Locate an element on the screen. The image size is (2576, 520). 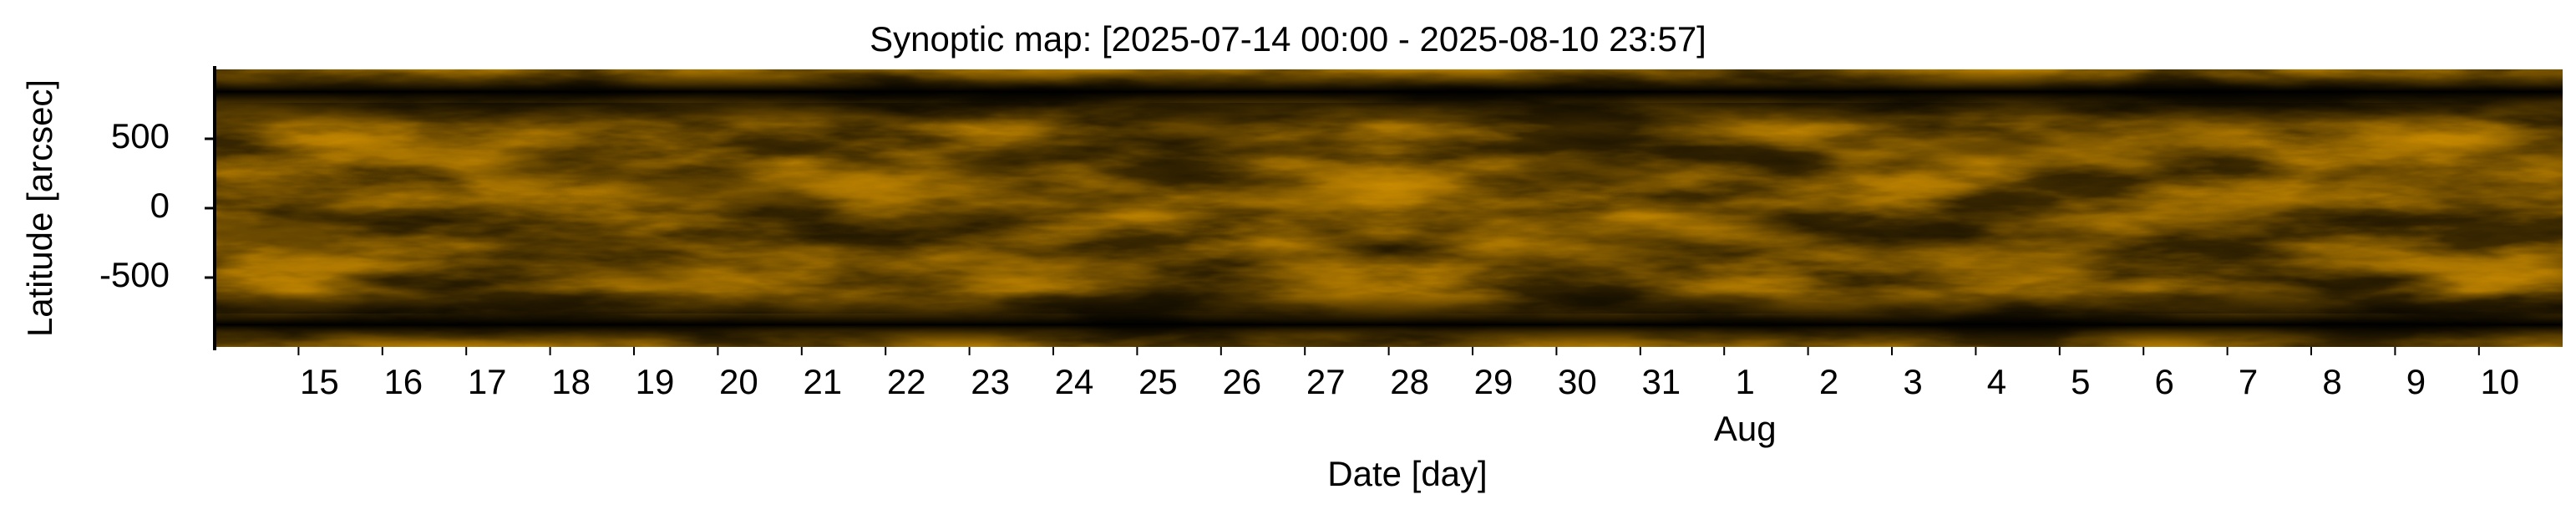
x-axis-label: Date [day] is located at coordinates (1407, 473).